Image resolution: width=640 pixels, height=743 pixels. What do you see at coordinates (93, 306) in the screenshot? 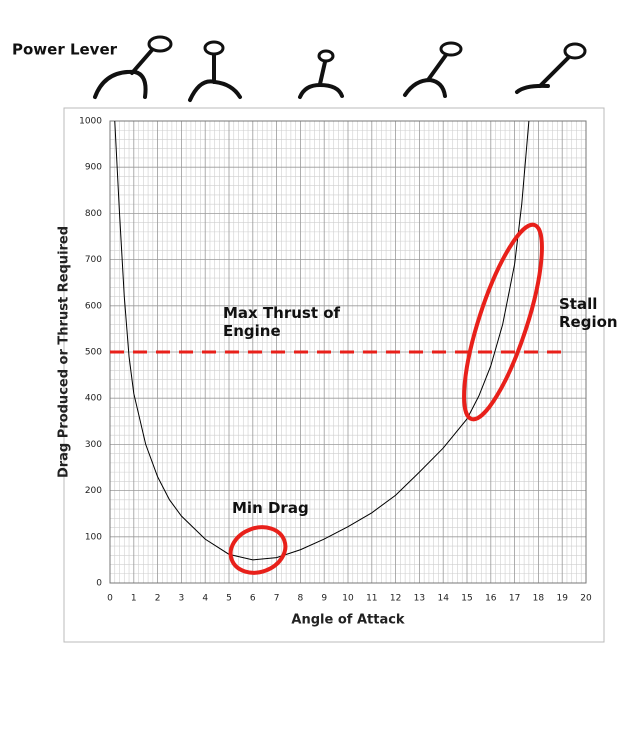
I see `y-tick-label: 600` at bounding box center [93, 306].